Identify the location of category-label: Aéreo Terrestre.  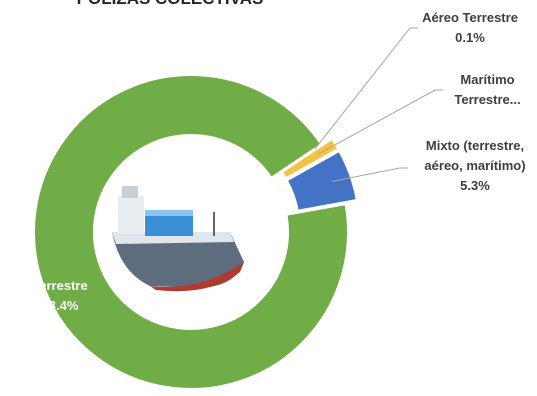
(470, 17).